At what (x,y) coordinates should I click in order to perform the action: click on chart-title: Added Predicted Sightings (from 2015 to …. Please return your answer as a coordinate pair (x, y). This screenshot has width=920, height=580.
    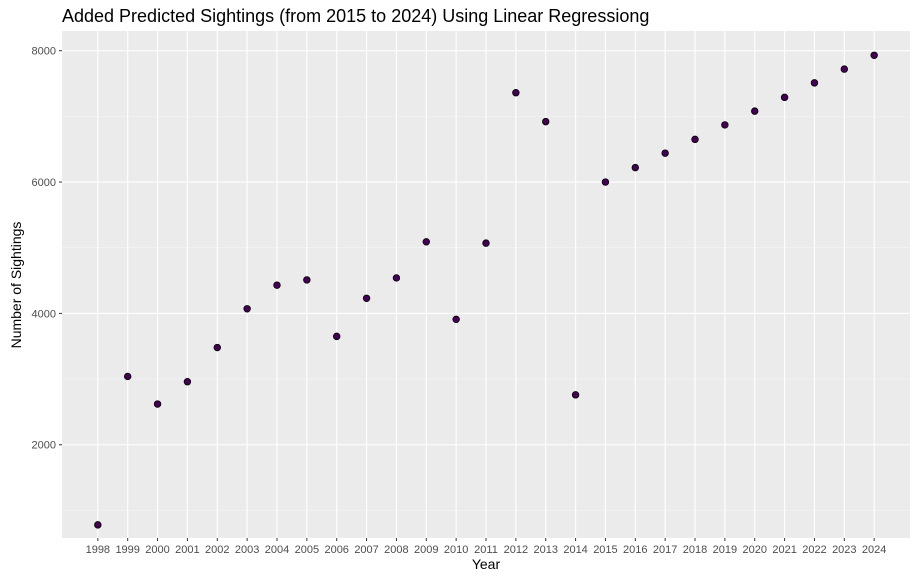
    Looking at the image, I should click on (356, 16).